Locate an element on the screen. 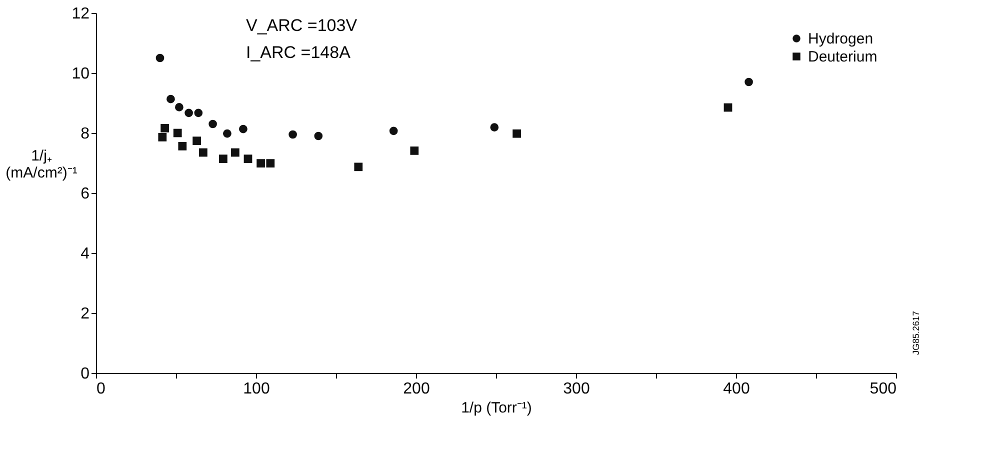  text: JG85.2617 is located at coordinates (916, 333).